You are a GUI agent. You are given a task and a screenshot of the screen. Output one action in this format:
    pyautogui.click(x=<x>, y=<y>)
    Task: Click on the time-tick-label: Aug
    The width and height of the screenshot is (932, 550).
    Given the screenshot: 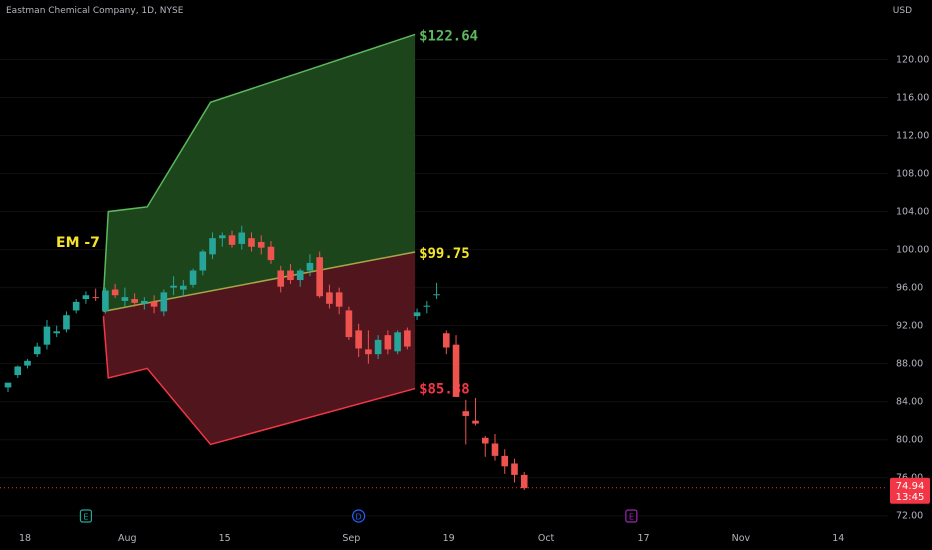 What is the action you would take?
    pyautogui.click(x=127, y=538)
    